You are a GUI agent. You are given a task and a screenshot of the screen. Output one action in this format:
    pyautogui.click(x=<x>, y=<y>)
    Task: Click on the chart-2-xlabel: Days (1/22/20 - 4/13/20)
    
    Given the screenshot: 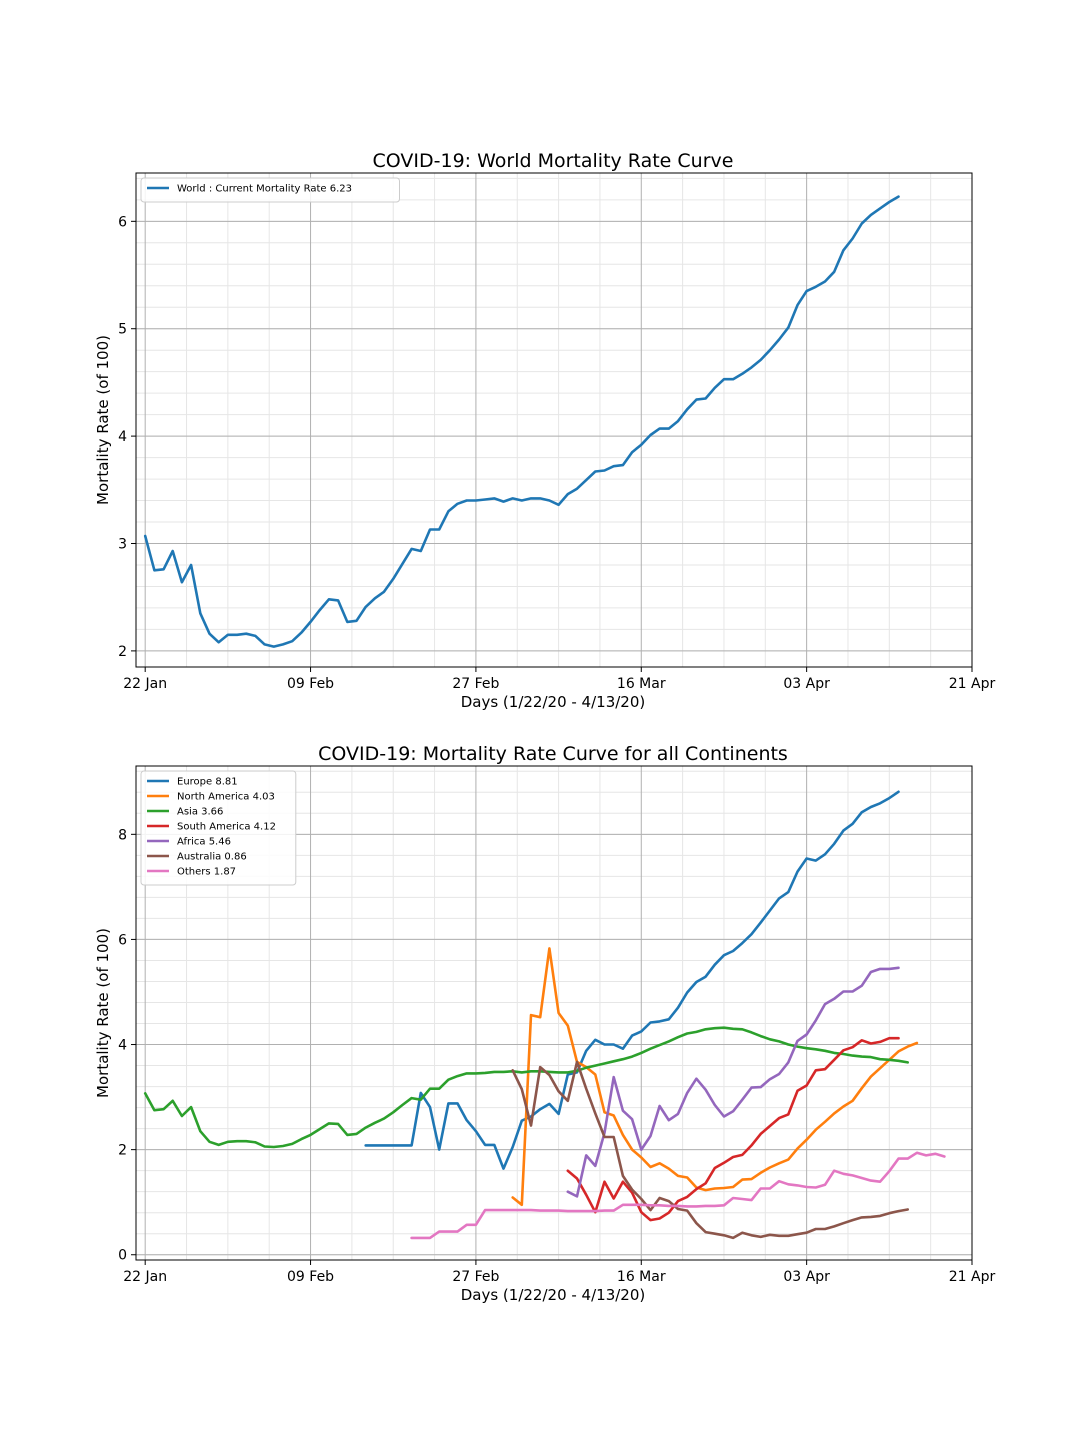 What is the action you would take?
    pyautogui.click(x=553, y=1295)
    